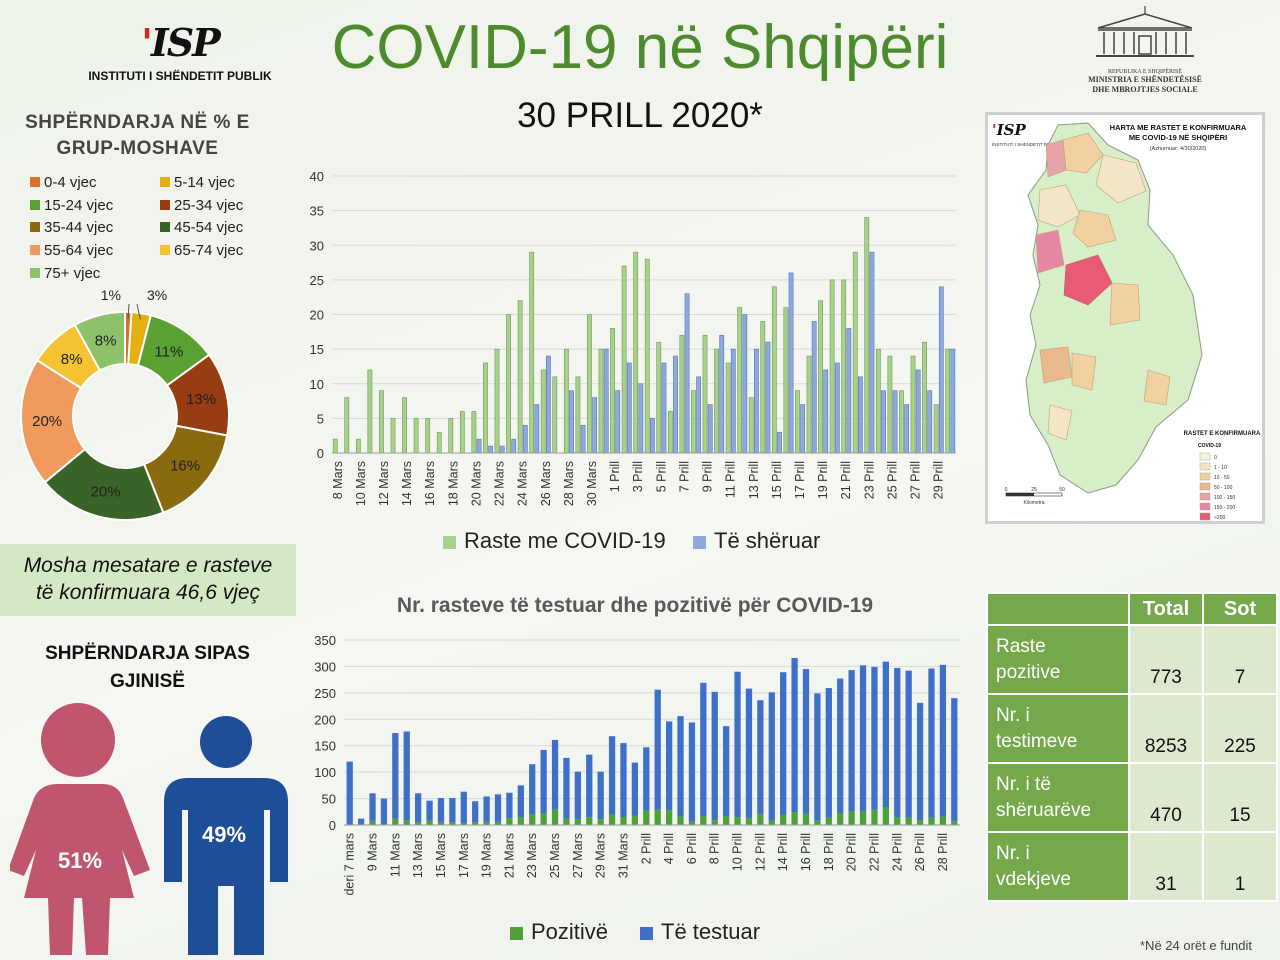 The width and height of the screenshot is (1280, 960). I want to click on y-tick-label: 35, so click(317, 211).